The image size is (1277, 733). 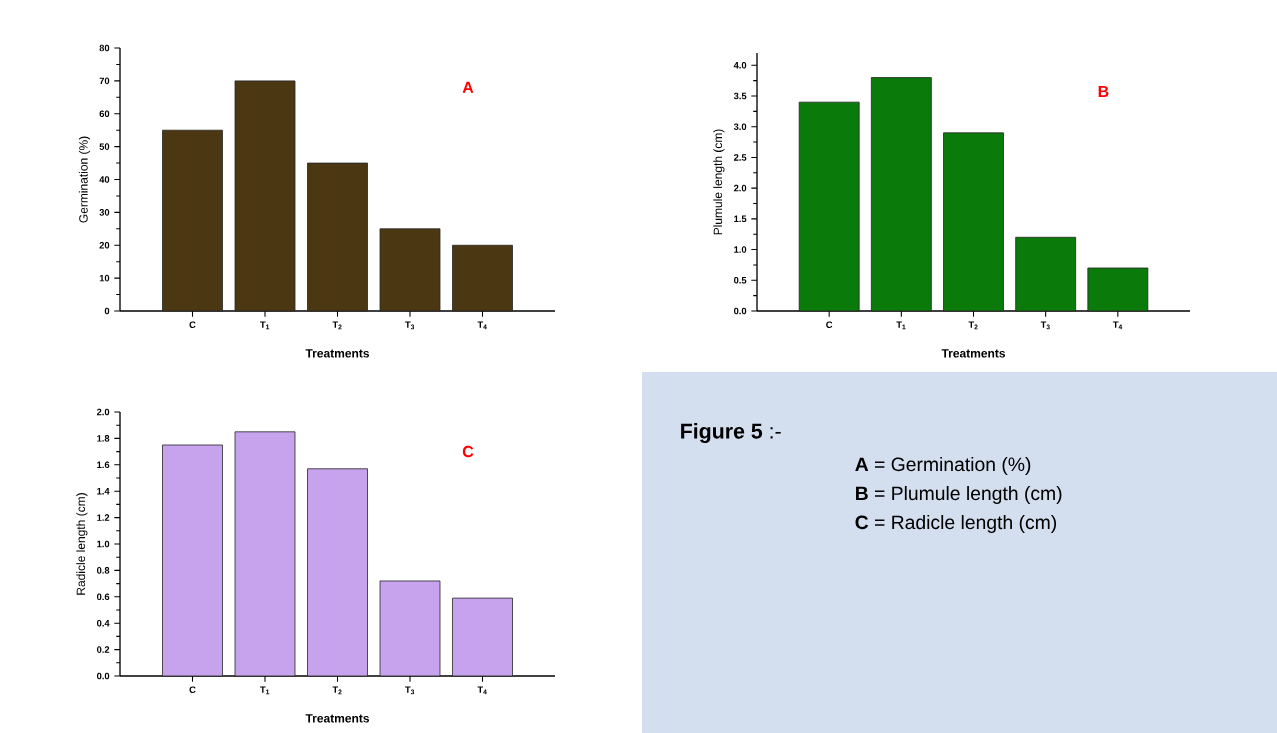 What do you see at coordinates (740, 157) in the screenshot?
I see `y-tick-label: 2.5` at bounding box center [740, 157].